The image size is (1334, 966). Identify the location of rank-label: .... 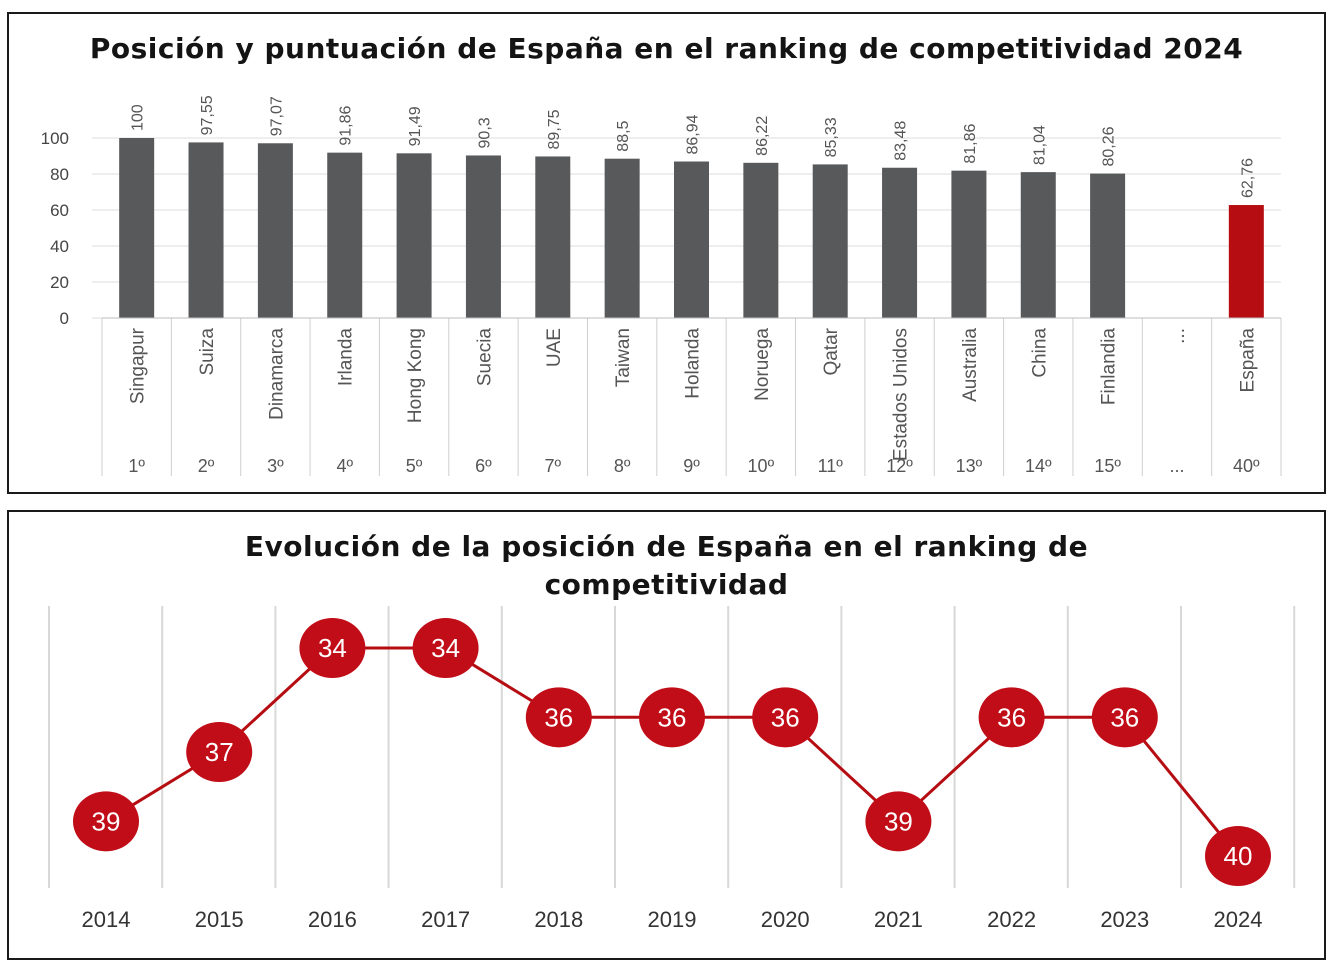
(1176, 466).